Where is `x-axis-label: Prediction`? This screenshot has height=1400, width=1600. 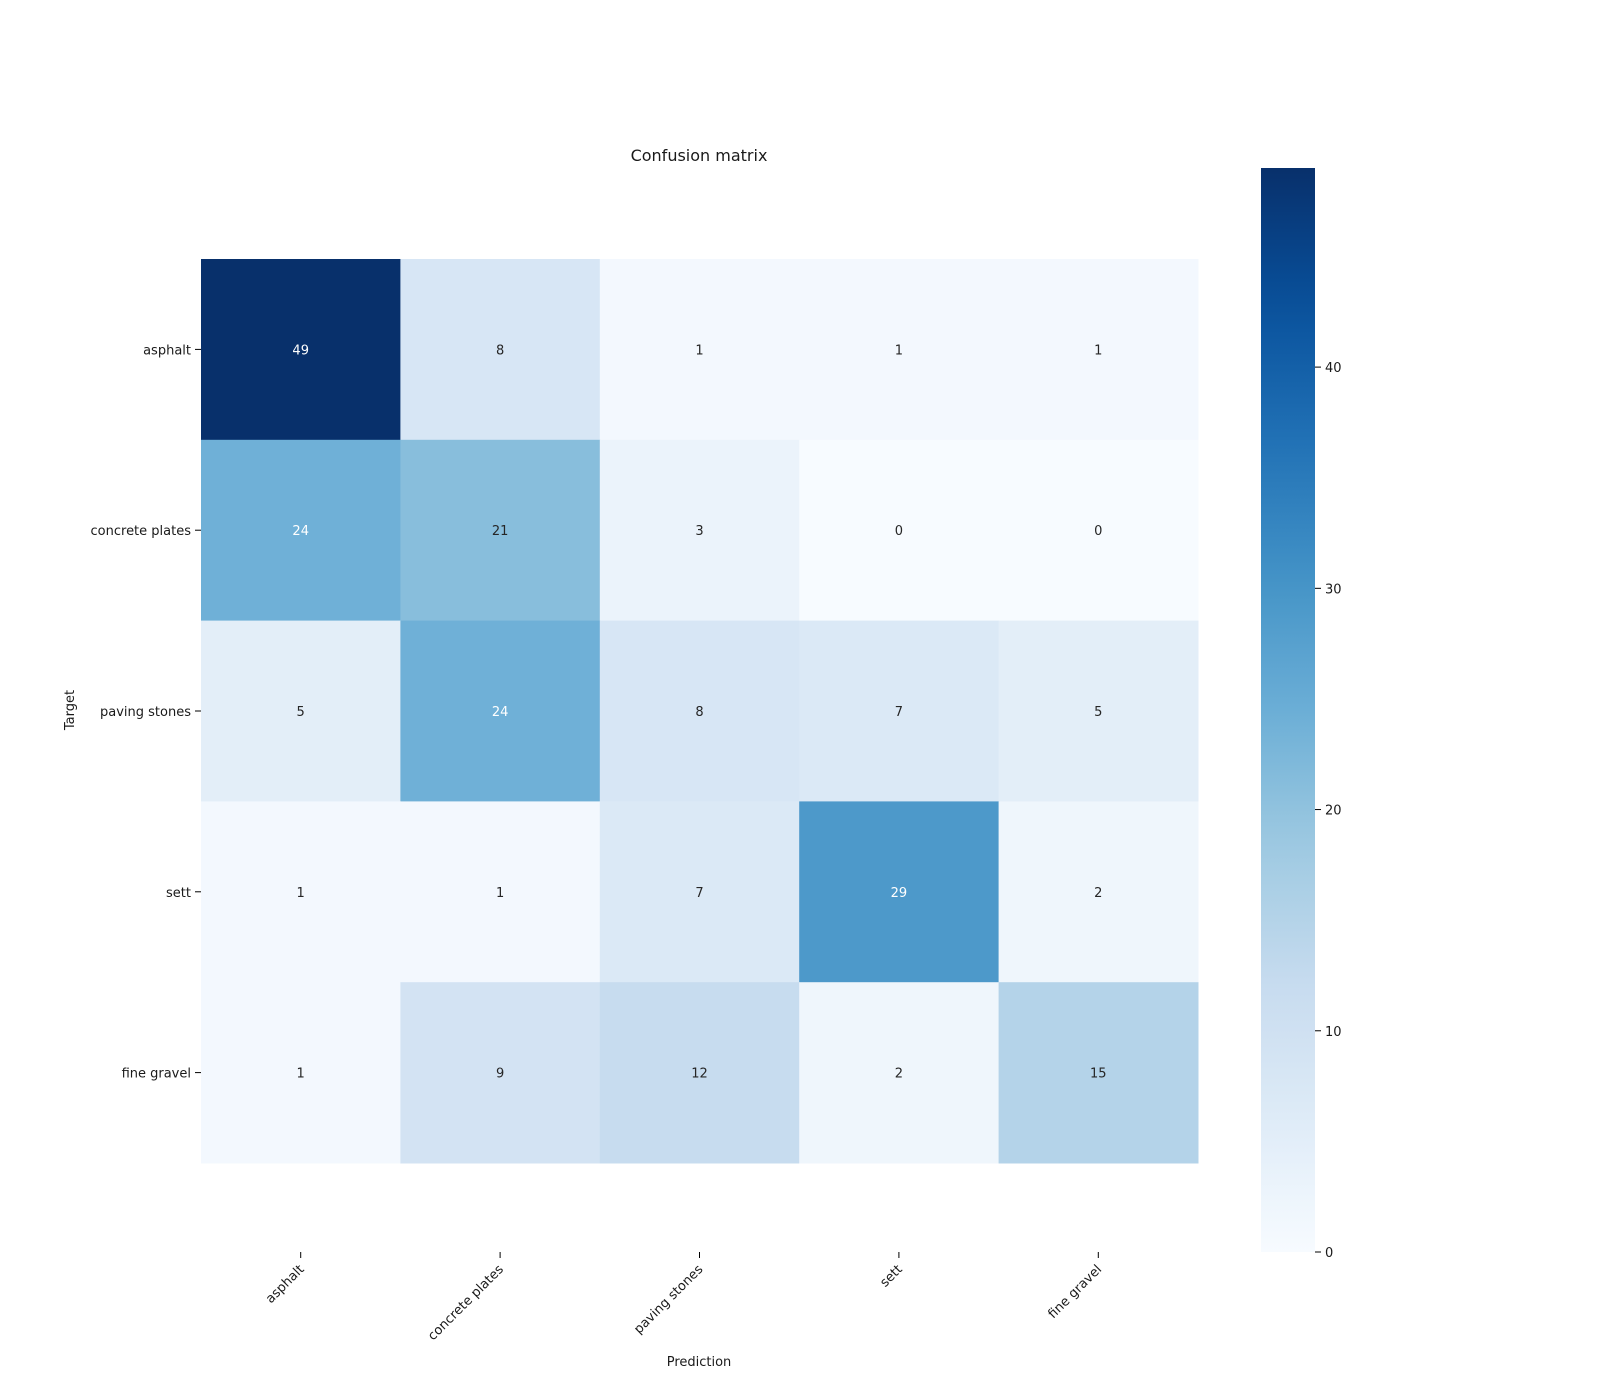 x-axis-label: Prediction is located at coordinates (699, 1362).